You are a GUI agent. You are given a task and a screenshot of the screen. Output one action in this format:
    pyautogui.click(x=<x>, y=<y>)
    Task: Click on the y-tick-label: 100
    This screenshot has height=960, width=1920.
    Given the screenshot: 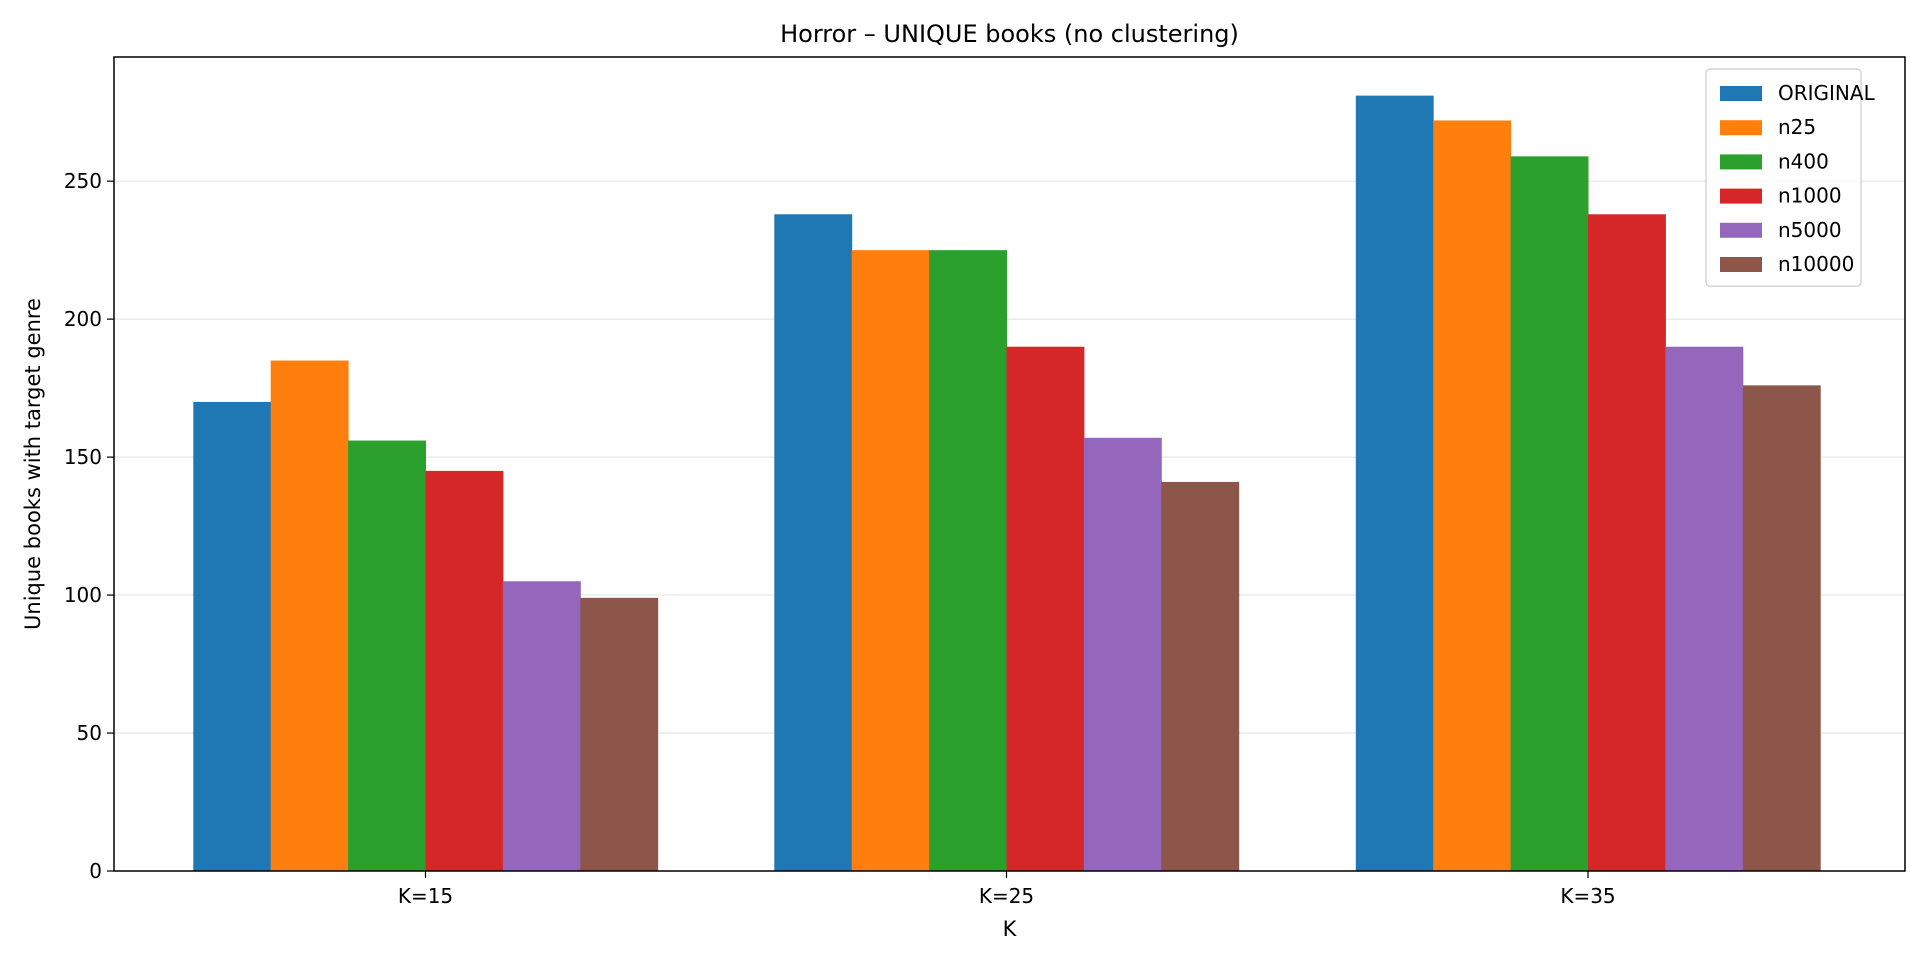 What is the action you would take?
    pyautogui.click(x=83, y=595)
    